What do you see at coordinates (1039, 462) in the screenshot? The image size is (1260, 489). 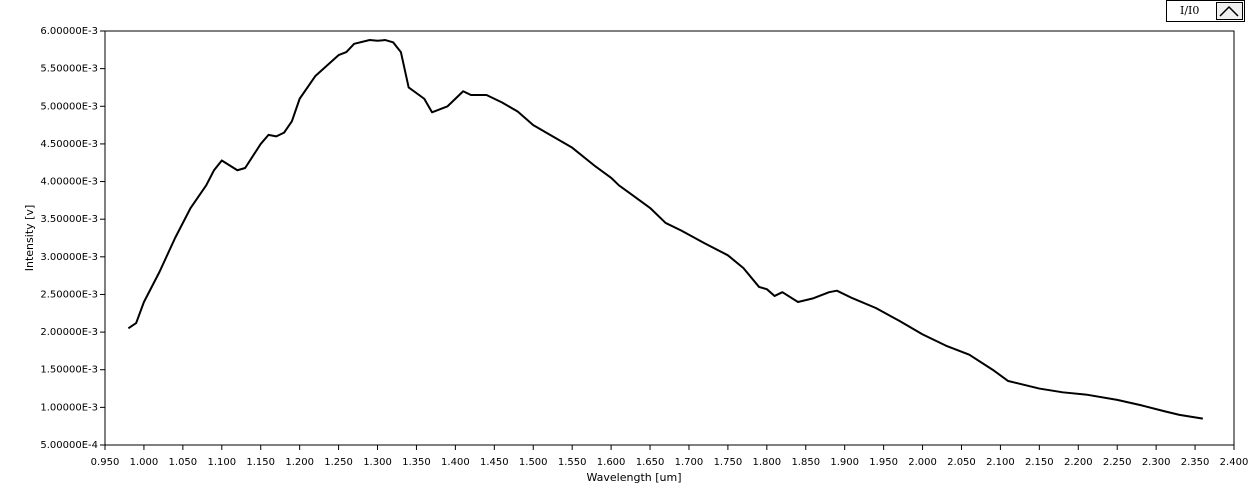 I see `x-tick-label: 2.150` at bounding box center [1039, 462].